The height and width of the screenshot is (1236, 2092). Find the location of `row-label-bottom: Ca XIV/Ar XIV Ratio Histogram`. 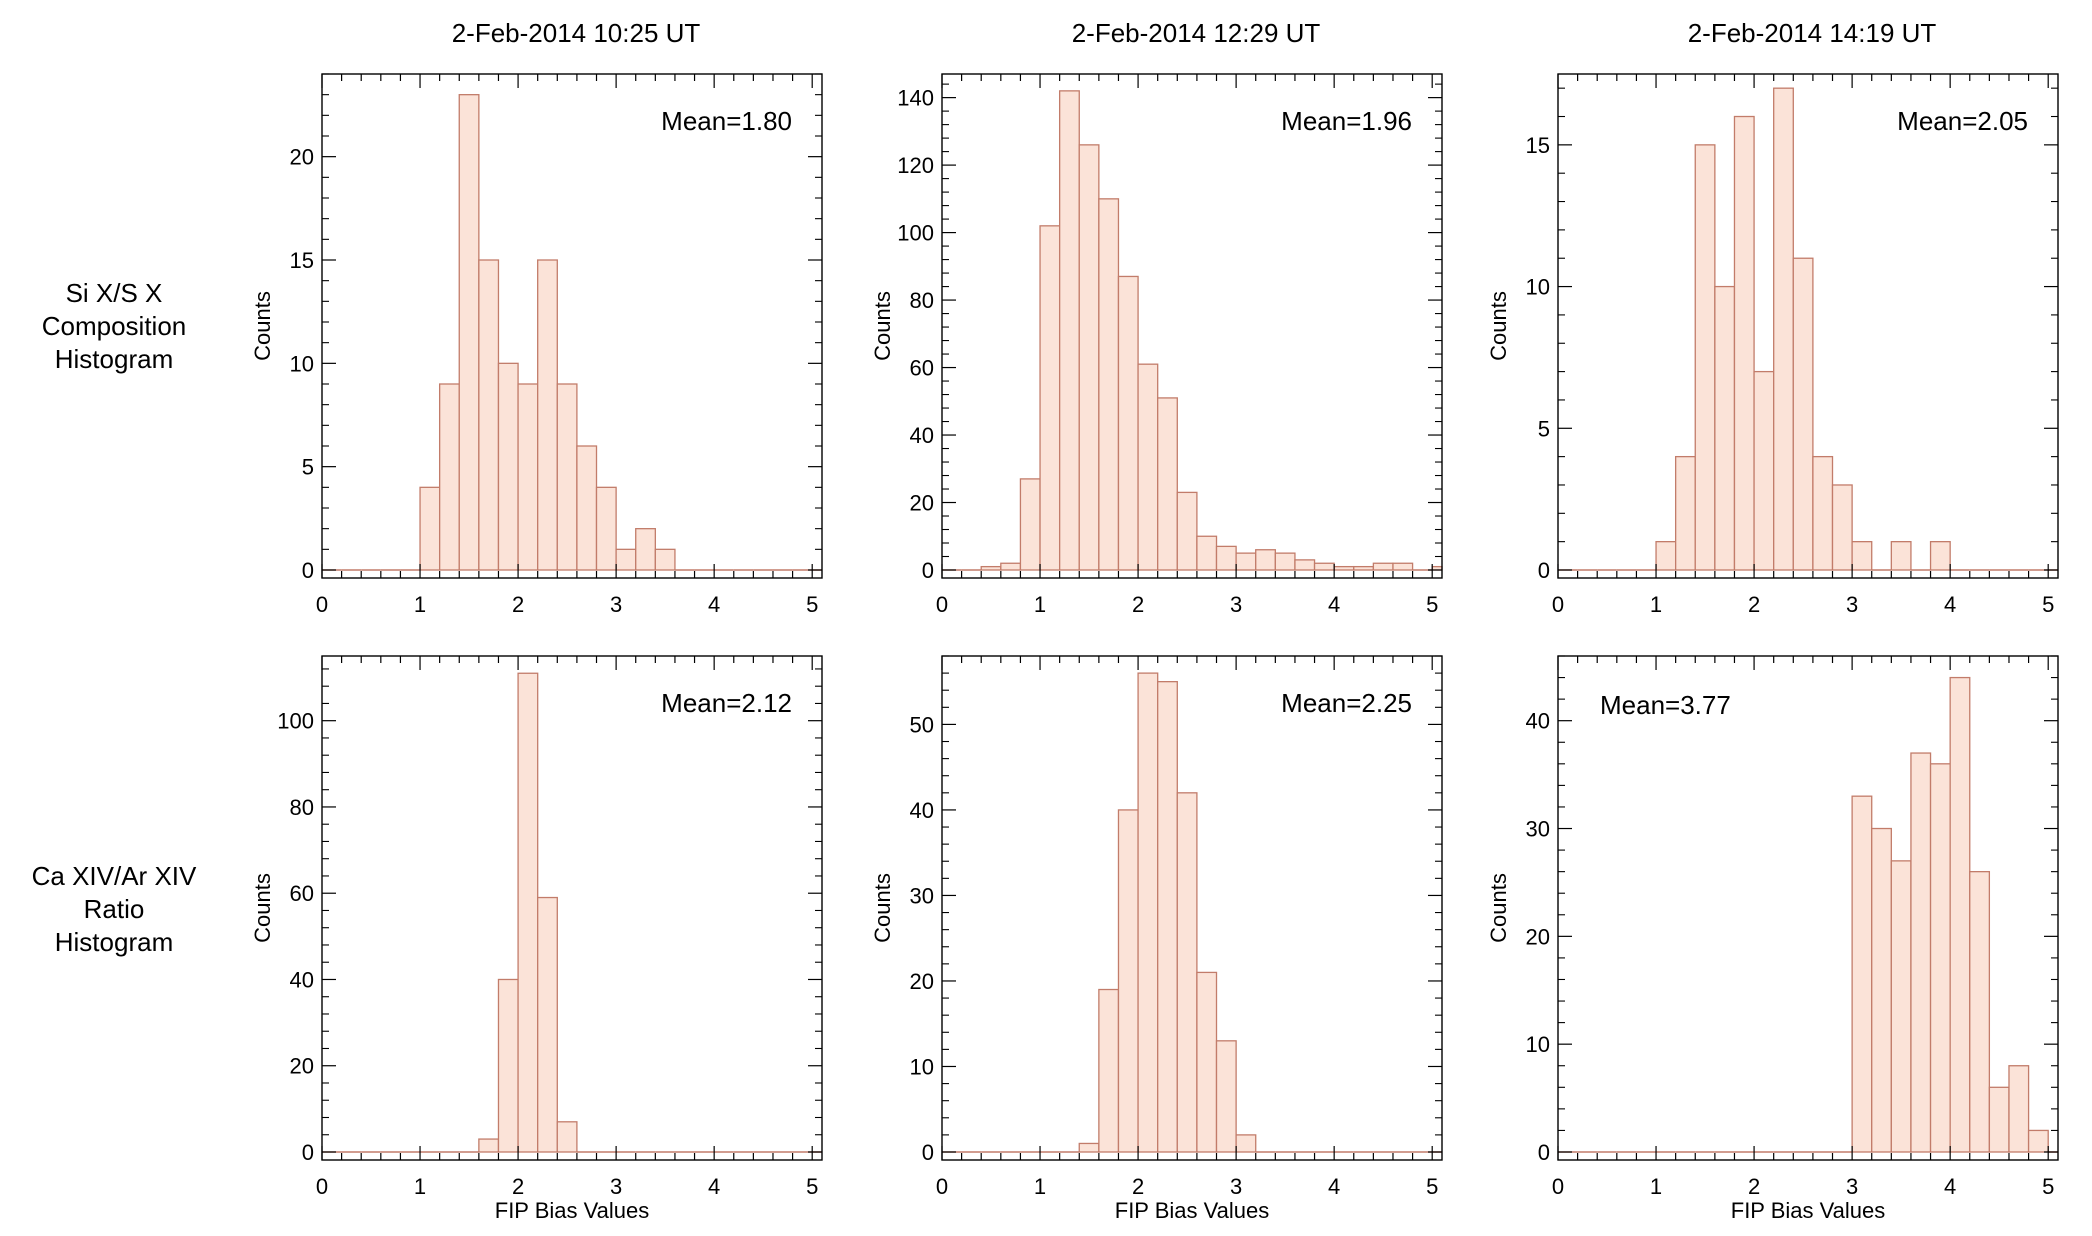

row-label-bottom: Ca XIV/Ar XIV Ratio Histogram is located at coordinates (114, 909).